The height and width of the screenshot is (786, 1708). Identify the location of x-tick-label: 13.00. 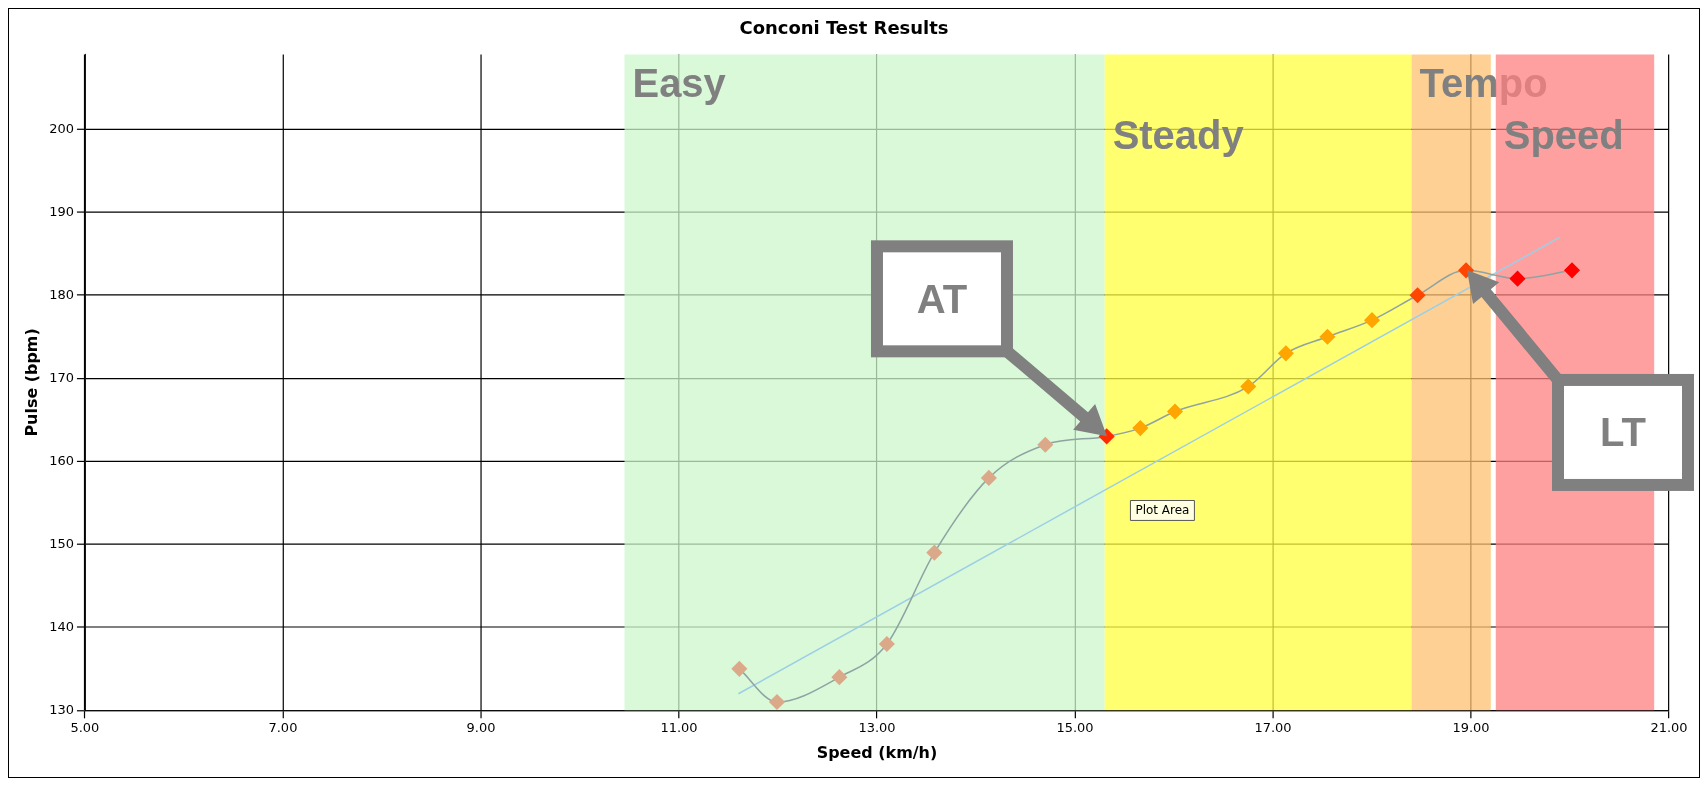
(877, 728).